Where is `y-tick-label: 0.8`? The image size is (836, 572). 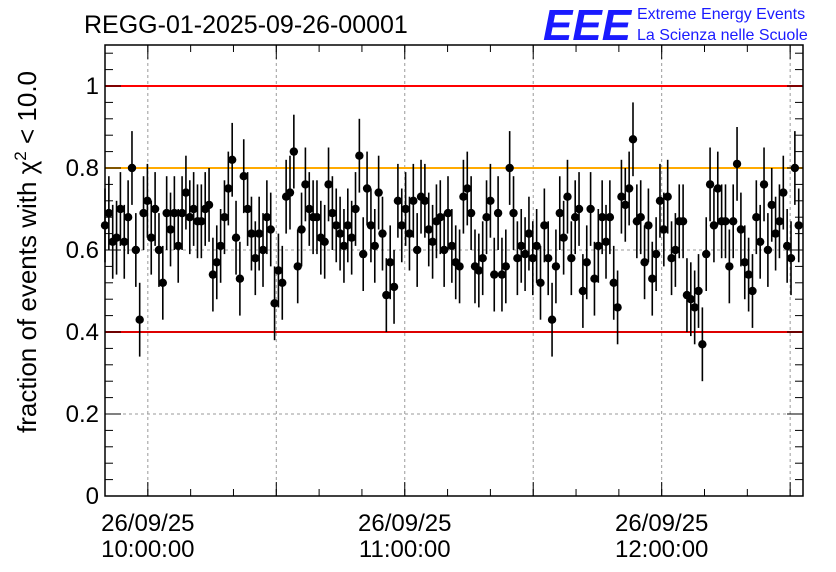 y-tick-label: 0.8 is located at coordinates (82, 168).